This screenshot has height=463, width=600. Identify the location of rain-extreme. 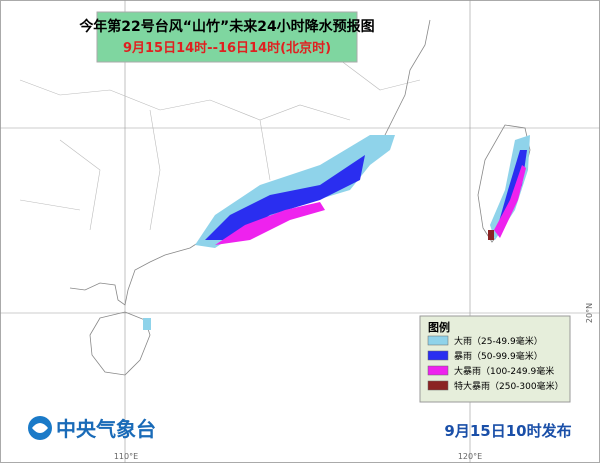
(491, 235).